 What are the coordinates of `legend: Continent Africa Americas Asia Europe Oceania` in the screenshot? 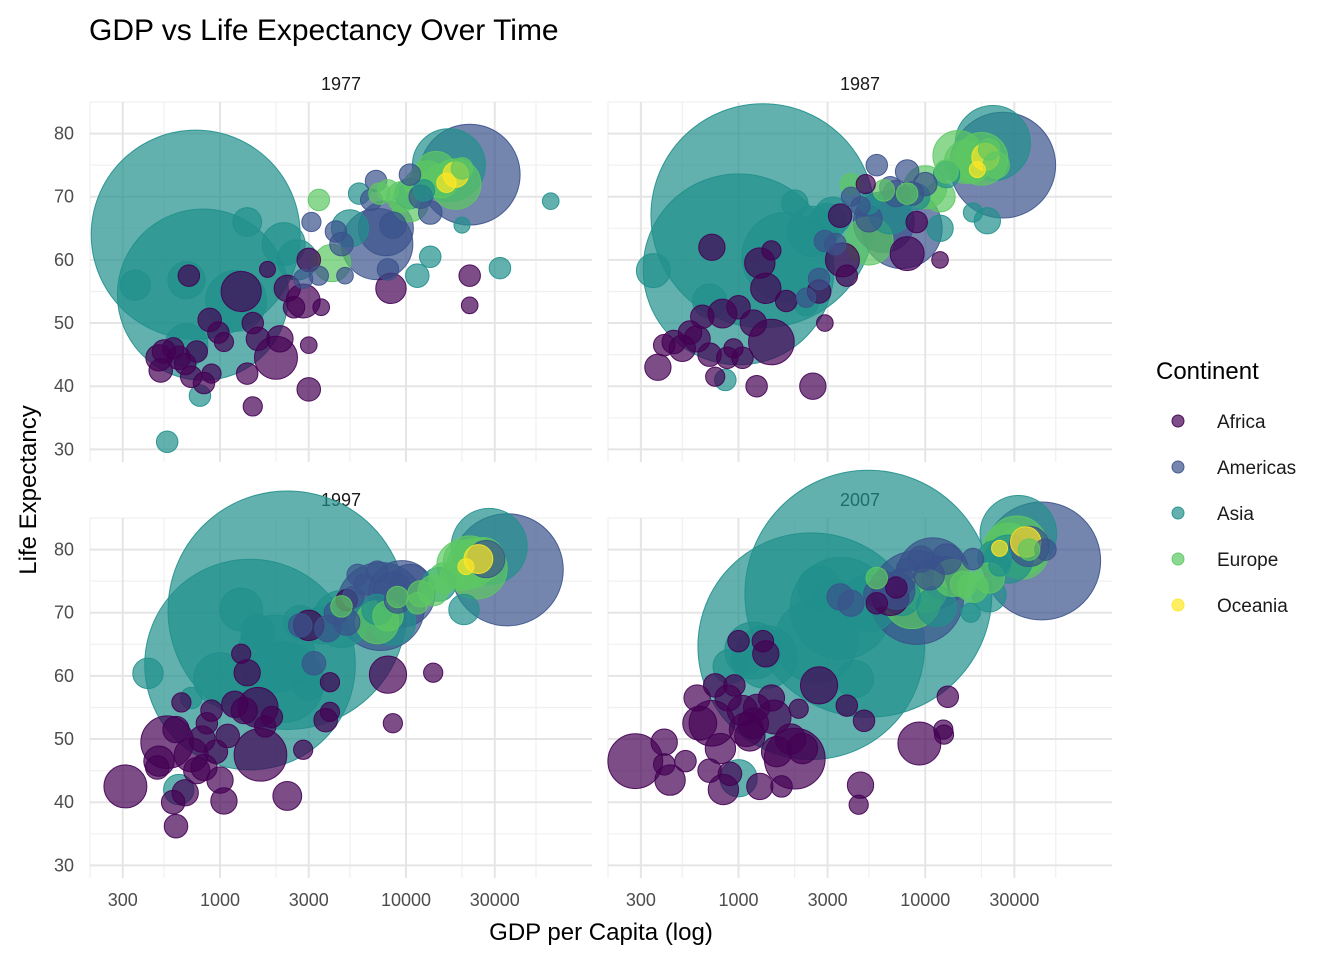 It's located at (1226, 487).